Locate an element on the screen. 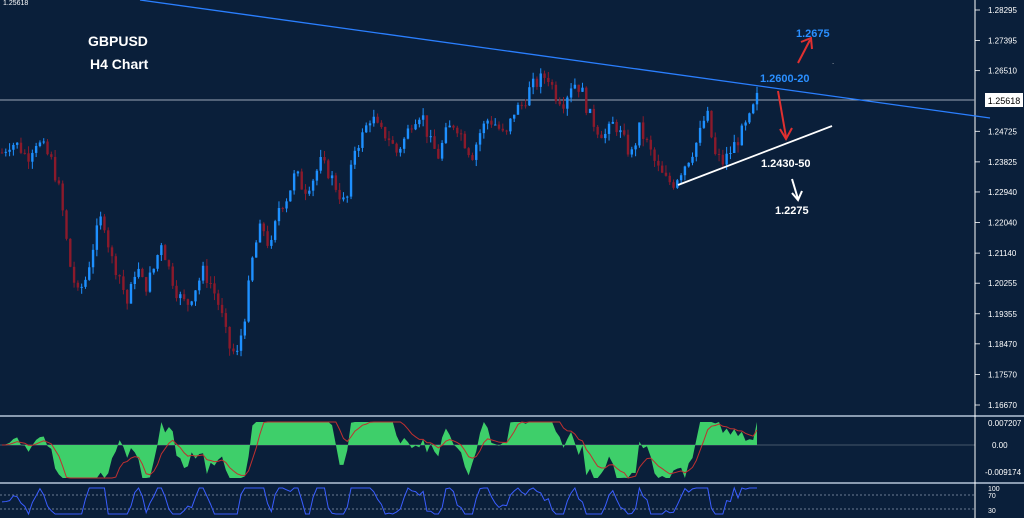 This screenshot has height=518, width=1024. osc-tick-bottom: -0.009174 is located at coordinates (1003, 472).